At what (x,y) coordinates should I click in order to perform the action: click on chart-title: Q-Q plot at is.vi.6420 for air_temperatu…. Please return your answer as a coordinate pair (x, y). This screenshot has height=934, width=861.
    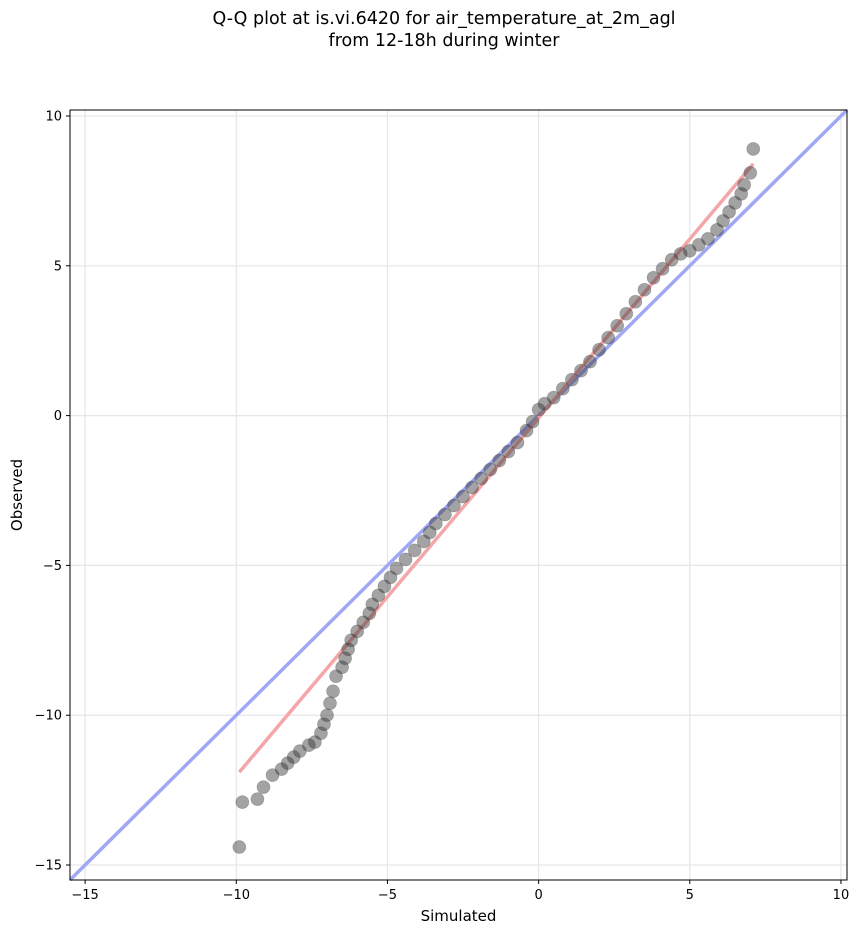
    Looking at the image, I should click on (430, 30).